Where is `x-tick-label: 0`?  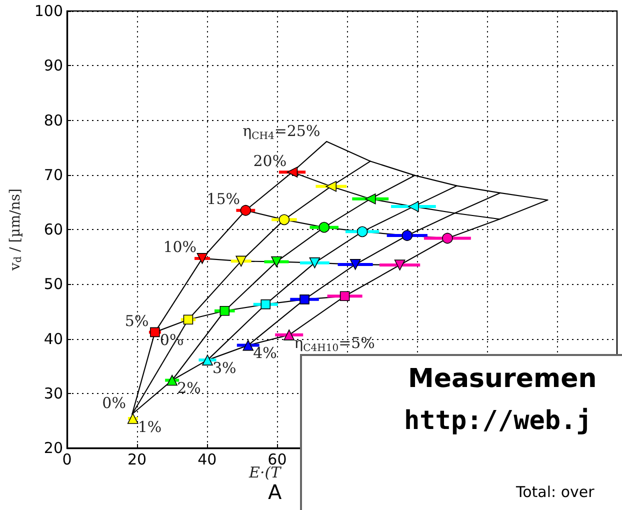
x-tick-label: 0 is located at coordinates (67, 459).